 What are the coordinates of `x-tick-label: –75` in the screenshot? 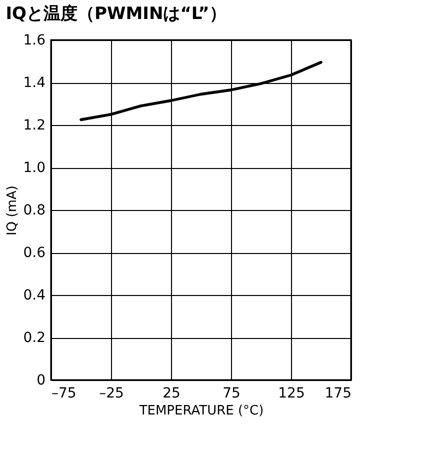 It's located at (64, 394).